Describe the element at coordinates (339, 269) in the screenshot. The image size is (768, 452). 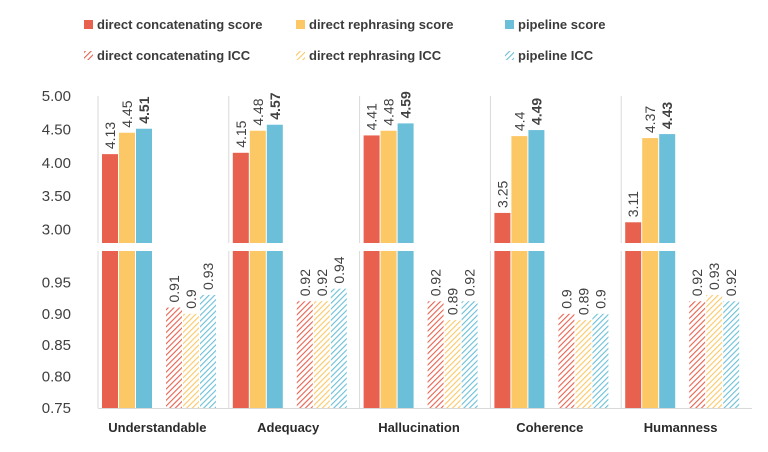
I see `data-label: 0.94` at that location.